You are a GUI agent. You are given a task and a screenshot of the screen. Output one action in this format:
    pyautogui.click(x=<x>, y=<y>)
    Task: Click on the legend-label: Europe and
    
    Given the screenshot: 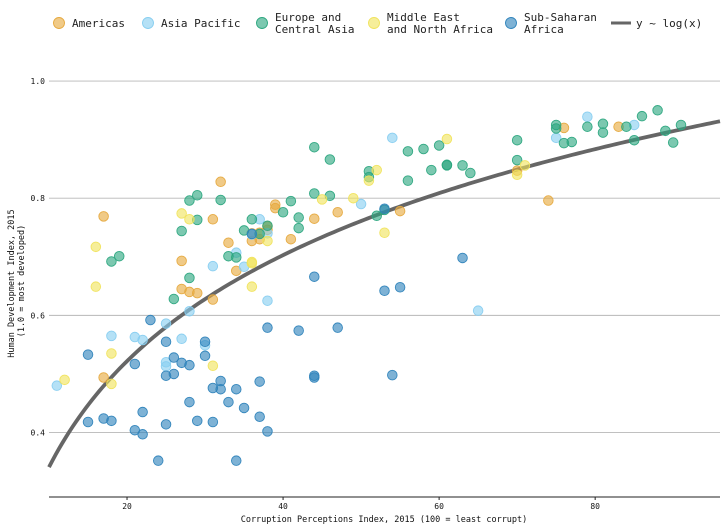 What is the action you would take?
    pyautogui.click(x=308, y=17)
    